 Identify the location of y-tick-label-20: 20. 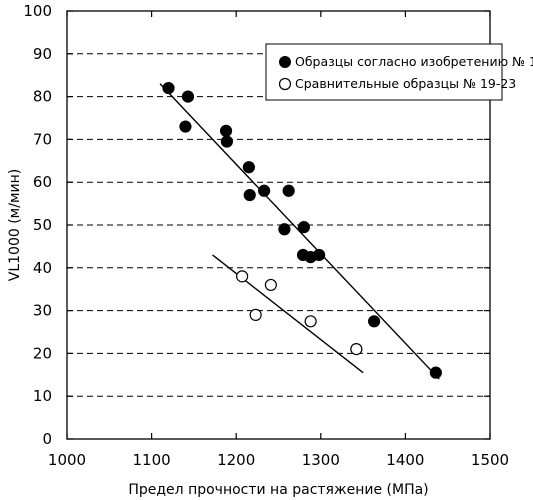
(42, 353).